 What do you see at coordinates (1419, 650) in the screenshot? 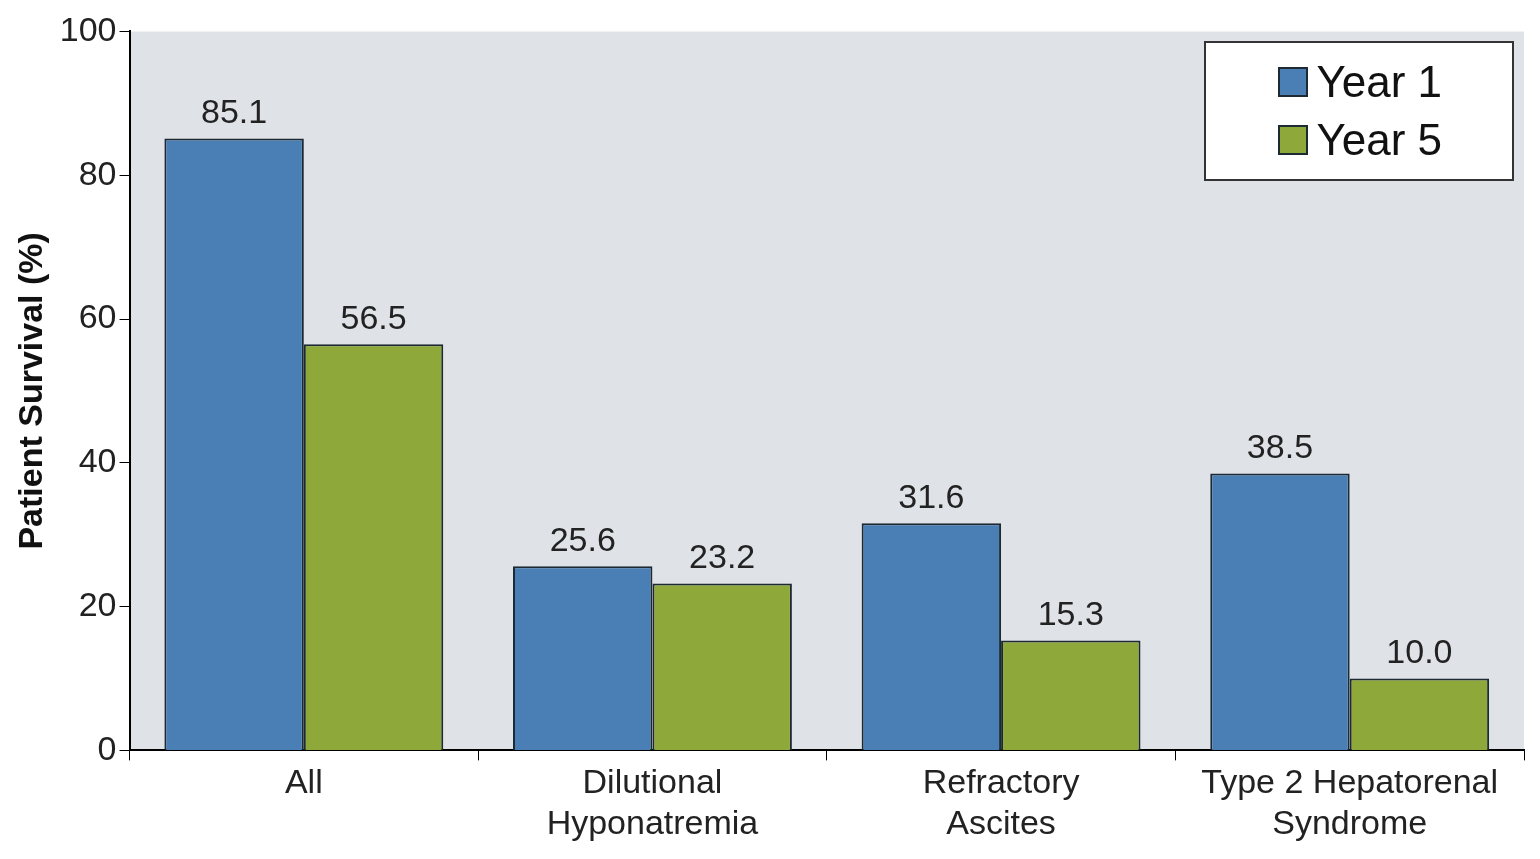
I see `data-label: 10.0` at bounding box center [1419, 650].